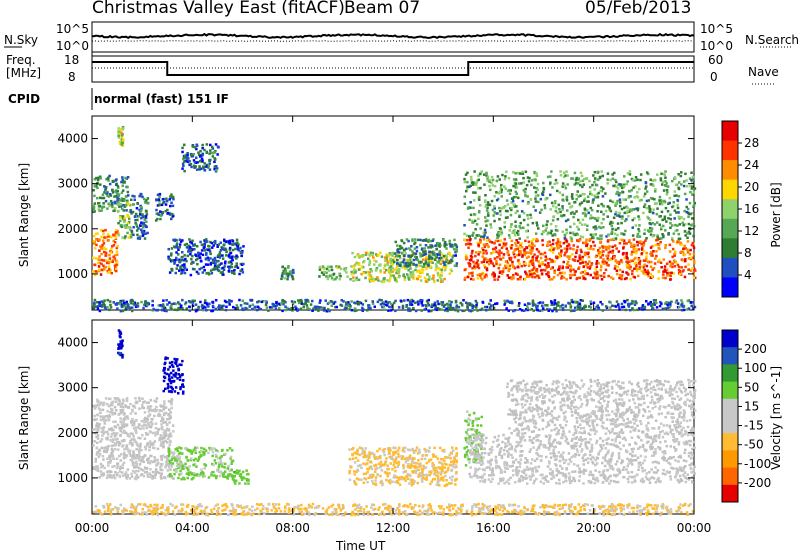  What do you see at coordinates (755, 368) in the screenshot?
I see `colorbar-tick-label: 100` at bounding box center [755, 368].